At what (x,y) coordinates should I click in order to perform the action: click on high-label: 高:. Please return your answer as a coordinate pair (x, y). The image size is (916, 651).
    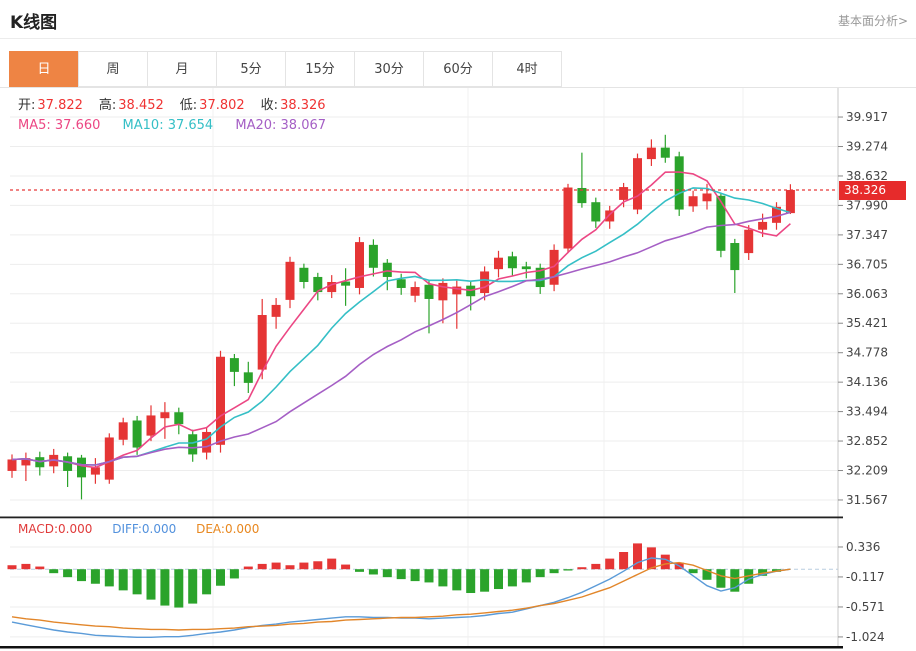
    Looking at the image, I should click on (107, 105).